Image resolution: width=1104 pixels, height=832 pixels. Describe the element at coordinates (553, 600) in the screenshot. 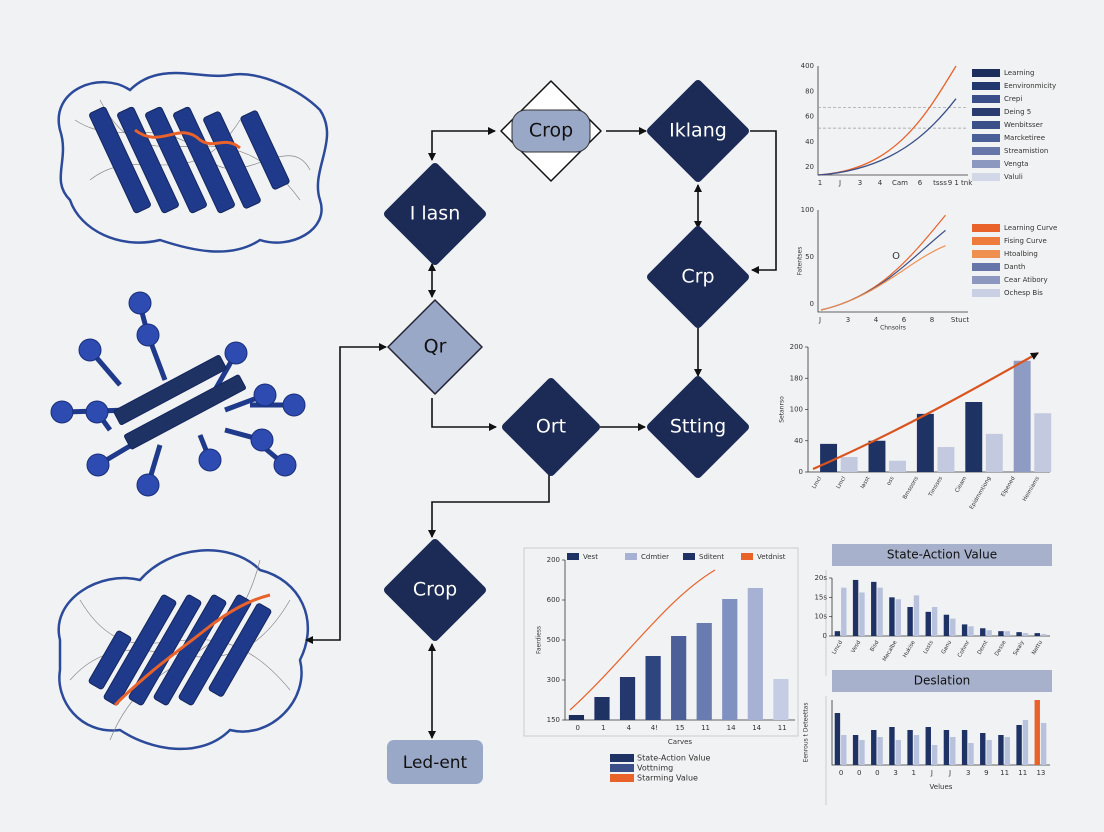

I see `label: 600` at that location.